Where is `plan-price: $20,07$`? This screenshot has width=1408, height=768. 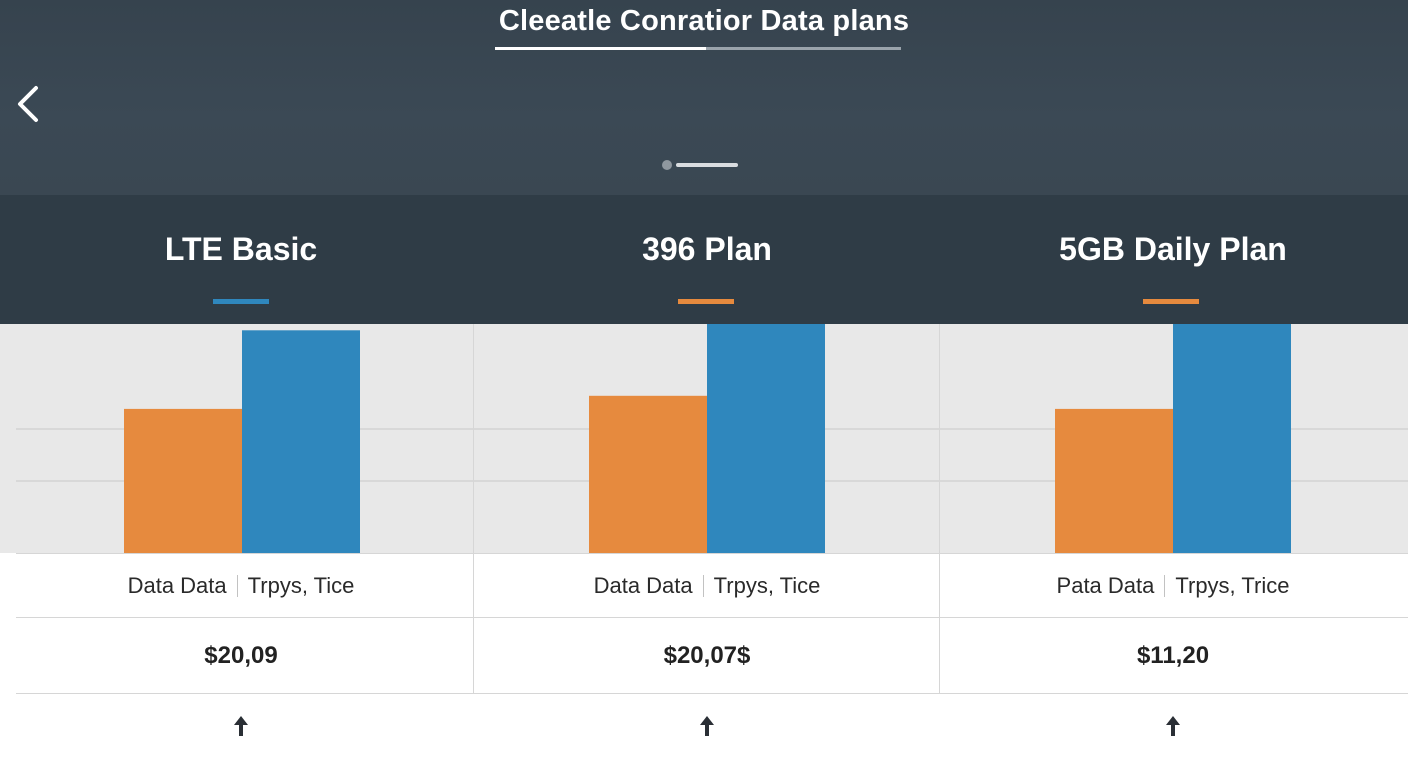
plan-price: $20,07$ is located at coordinates (707, 655).